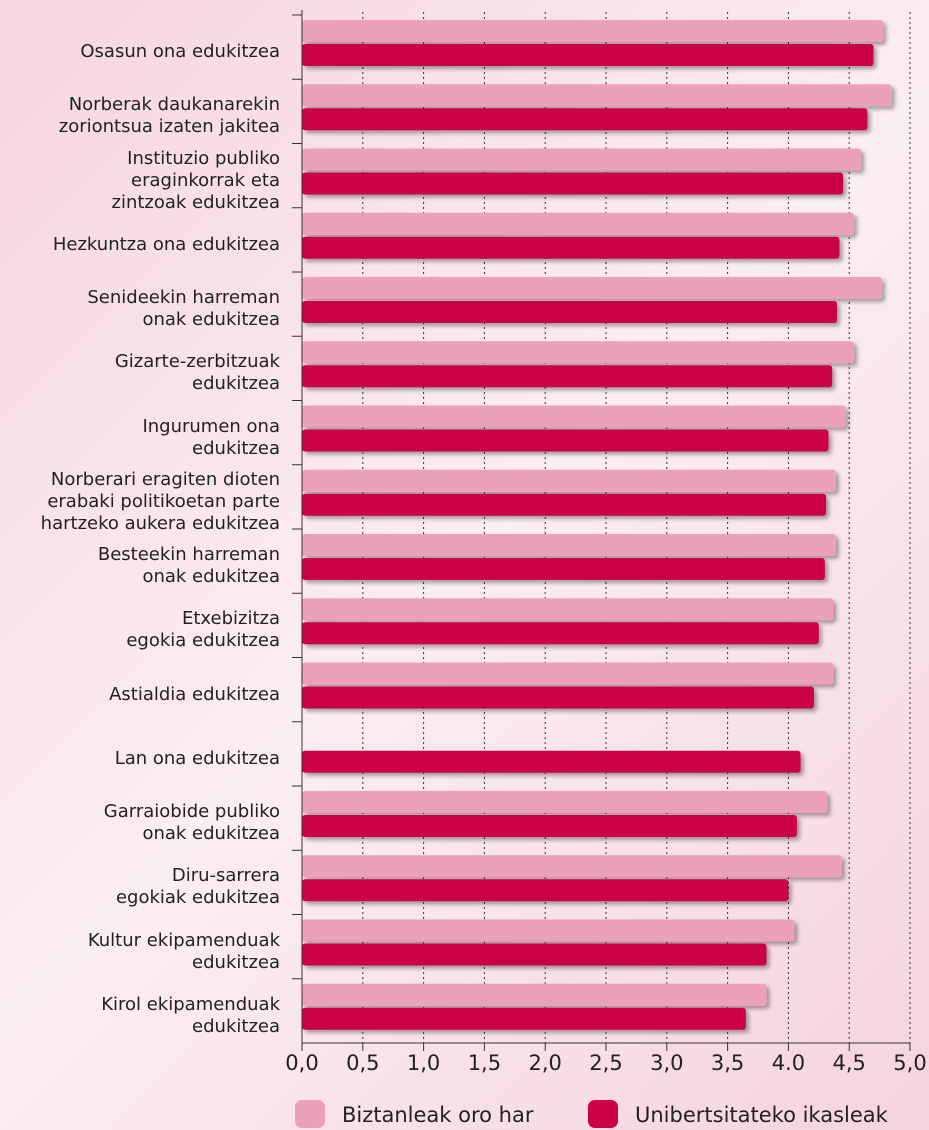  What do you see at coordinates (909, 1063) in the screenshot?
I see `x-tick-label: 5,0` at bounding box center [909, 1063].